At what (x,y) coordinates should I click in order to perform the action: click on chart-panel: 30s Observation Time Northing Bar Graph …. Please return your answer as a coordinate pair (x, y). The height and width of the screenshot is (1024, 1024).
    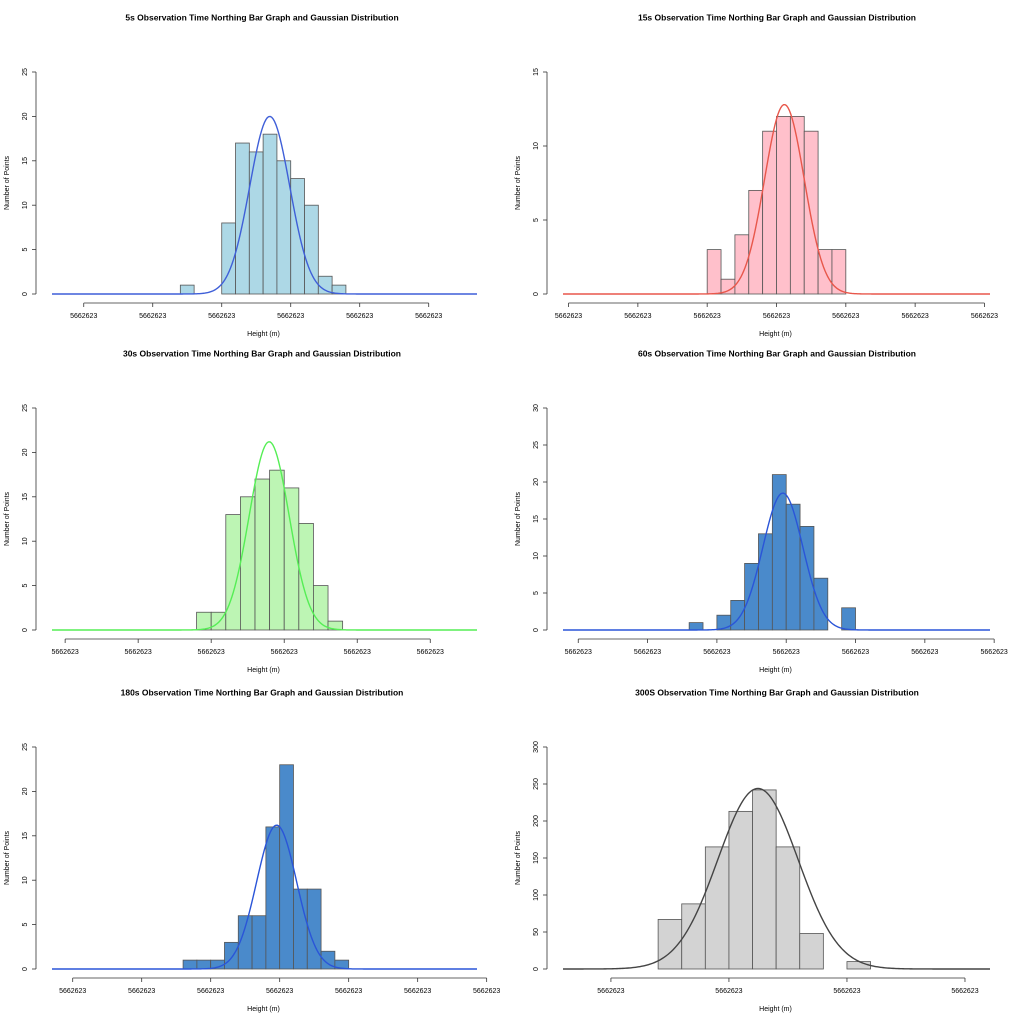
    Looking at the image, I should click on (240, 511).